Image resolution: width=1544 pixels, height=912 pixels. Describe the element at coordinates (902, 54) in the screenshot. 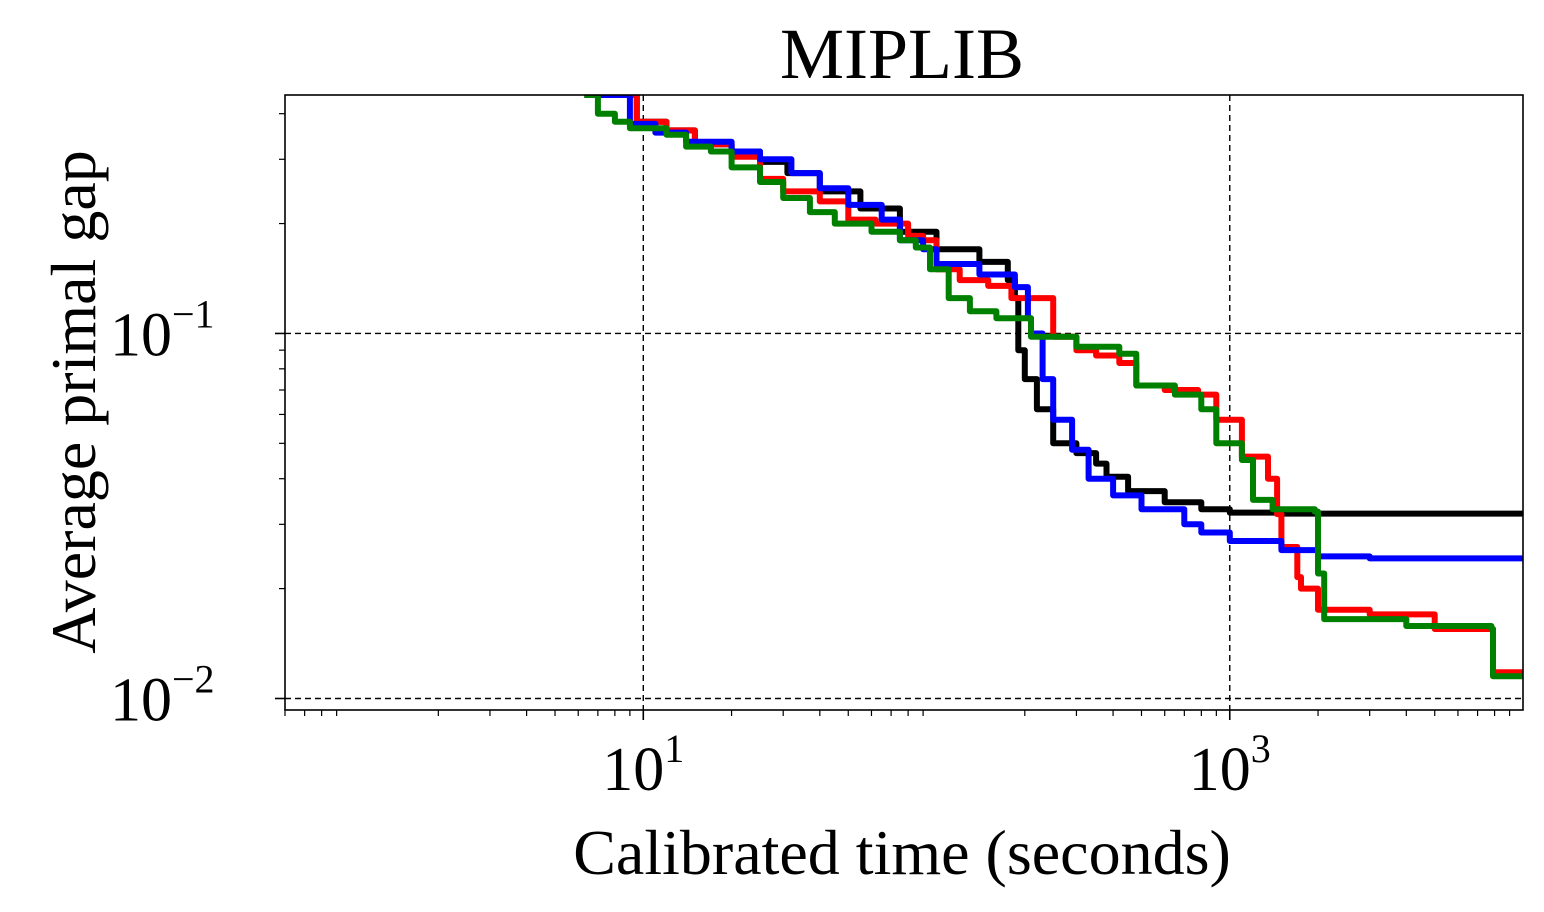

I see `chart-title: MIPLIB` at that location.